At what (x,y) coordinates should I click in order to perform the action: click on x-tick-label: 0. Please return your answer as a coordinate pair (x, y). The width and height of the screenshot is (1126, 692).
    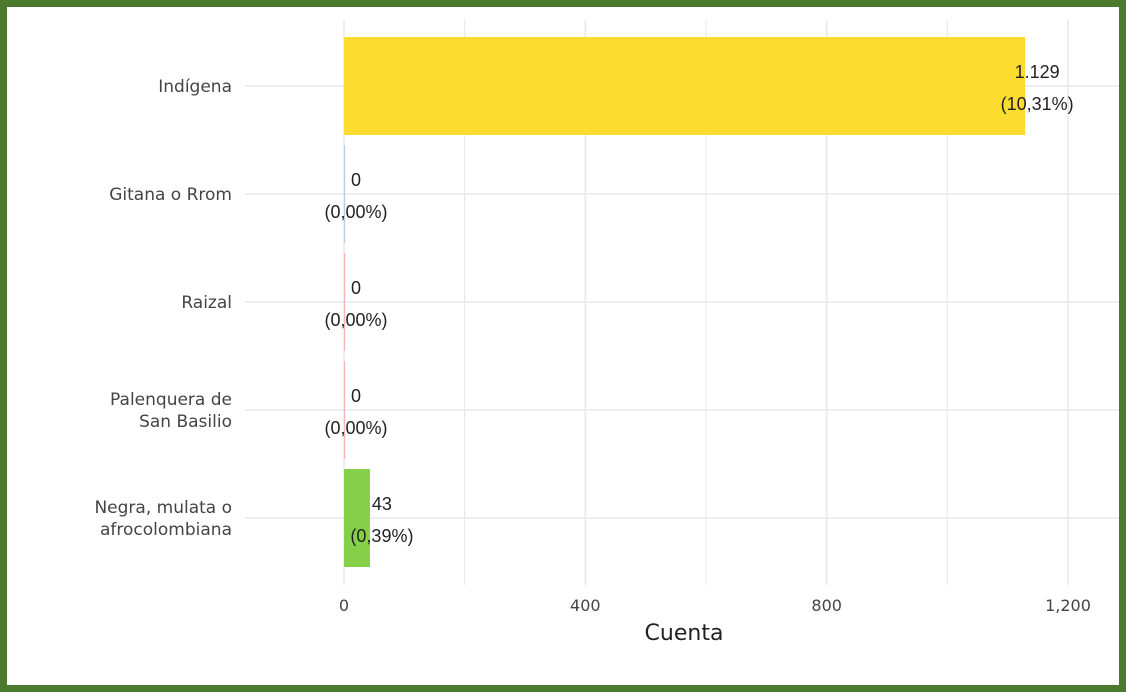
    Looking at the image, I should click on (344, 605).